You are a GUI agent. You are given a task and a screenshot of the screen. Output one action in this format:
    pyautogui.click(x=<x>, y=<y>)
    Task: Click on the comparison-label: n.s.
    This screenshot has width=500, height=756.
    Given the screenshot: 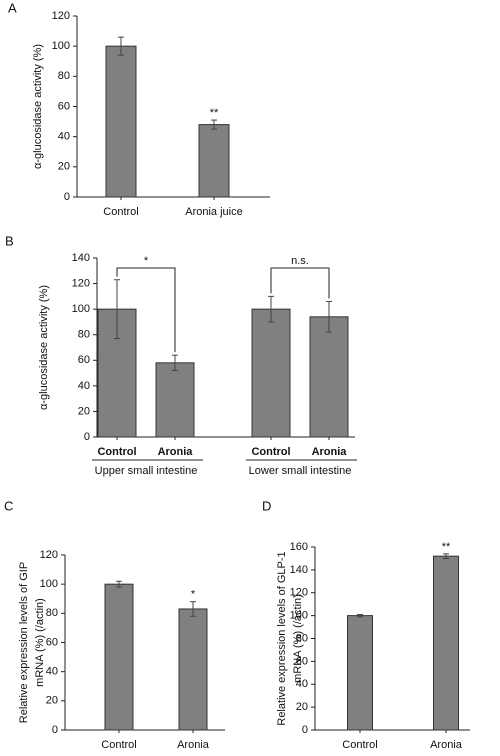 What is the action you would take?
    pyautogui.click(x=300, y=261)
    